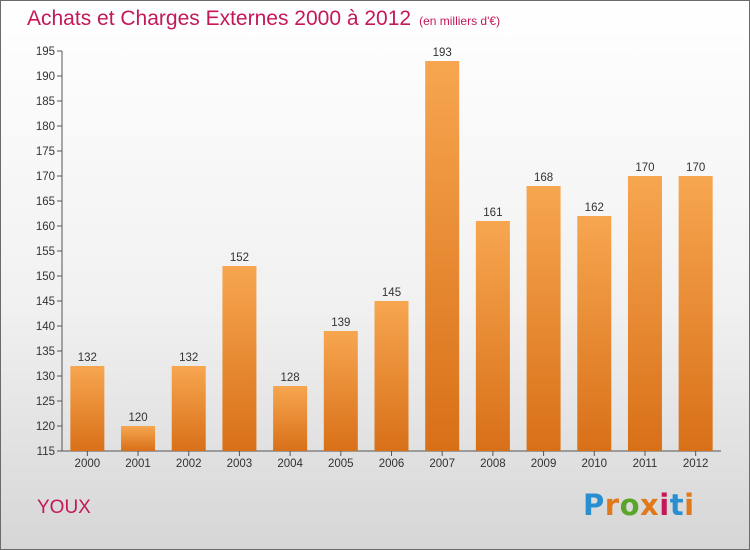  What do you see at coordinates (219, 18) in the screenshot?
I see `chart-title-text: Achats et Charges Externes 2000 à 2012` at bounding box center [219, 18].